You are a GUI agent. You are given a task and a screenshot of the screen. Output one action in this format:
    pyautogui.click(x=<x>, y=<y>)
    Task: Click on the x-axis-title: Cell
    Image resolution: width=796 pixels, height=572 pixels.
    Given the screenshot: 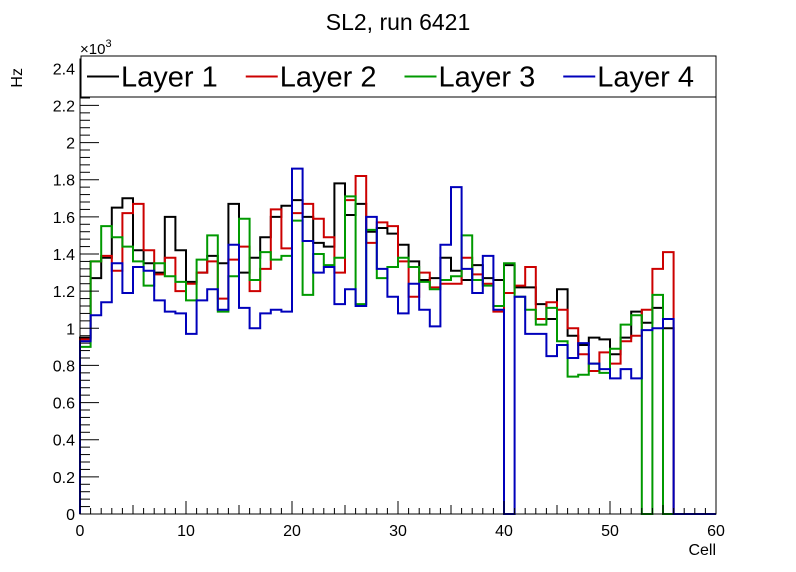 What is the action you would take?
    pyautogui.click(x=702, y=550)
    